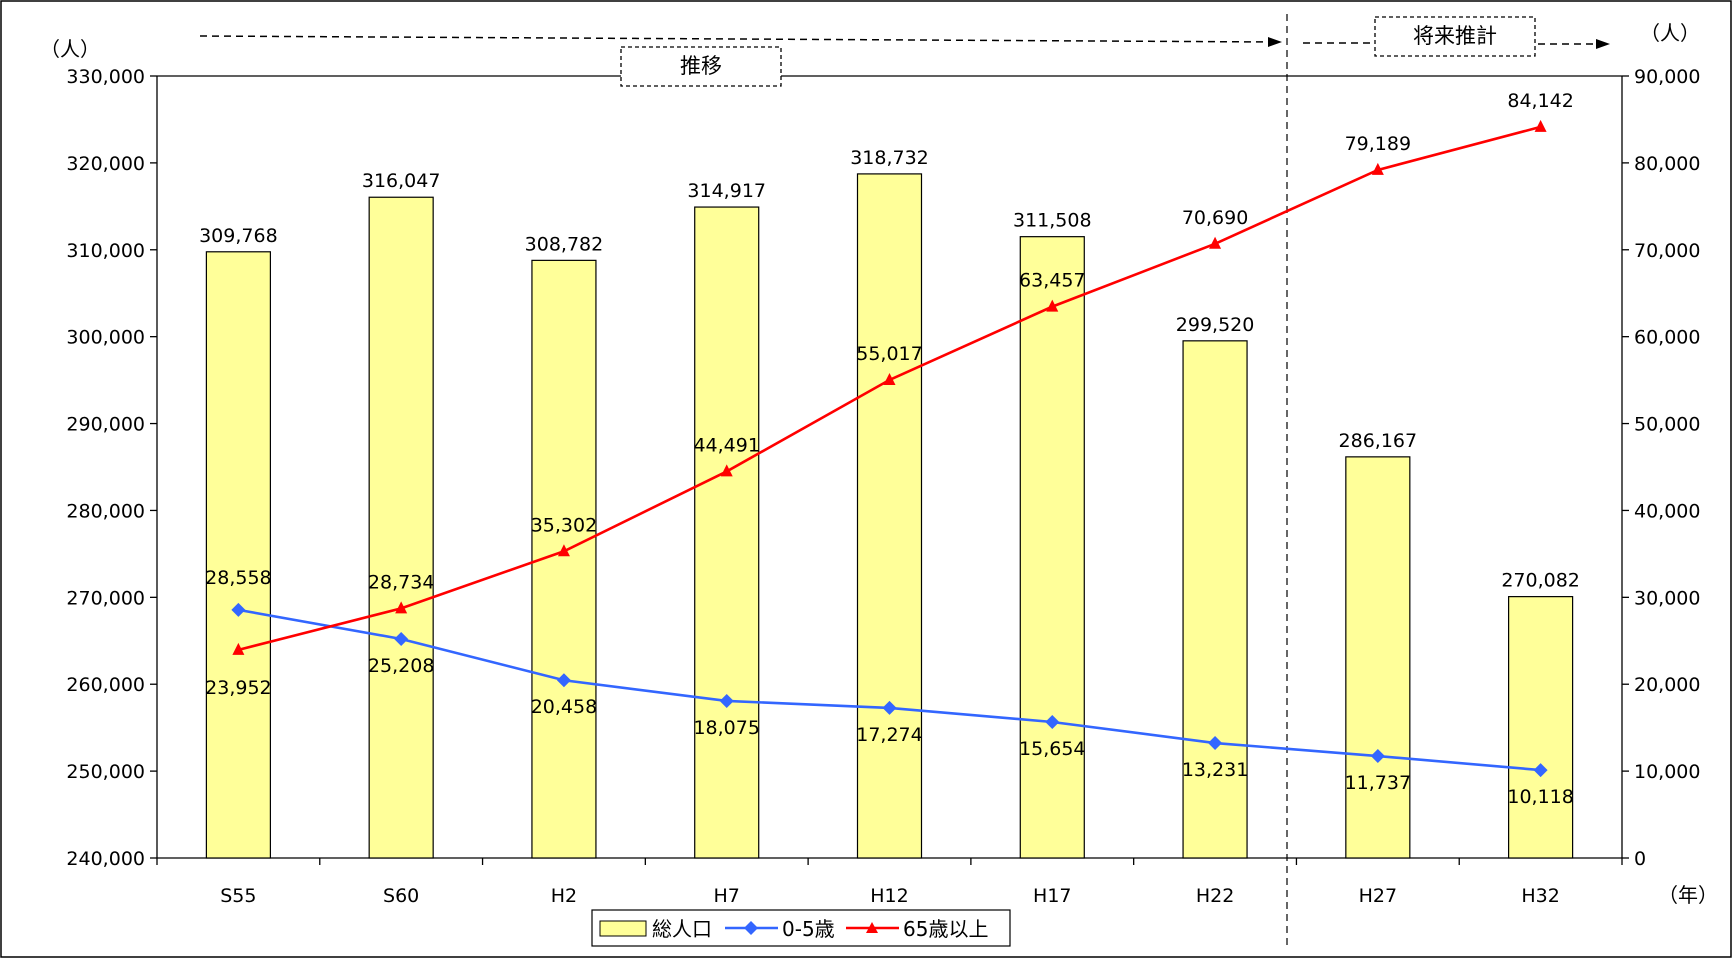  What do you see at coordinates (1667, 251) in the screenshot?
I see `right-tick-label: 70,000` at bounding box center [1667, 251].